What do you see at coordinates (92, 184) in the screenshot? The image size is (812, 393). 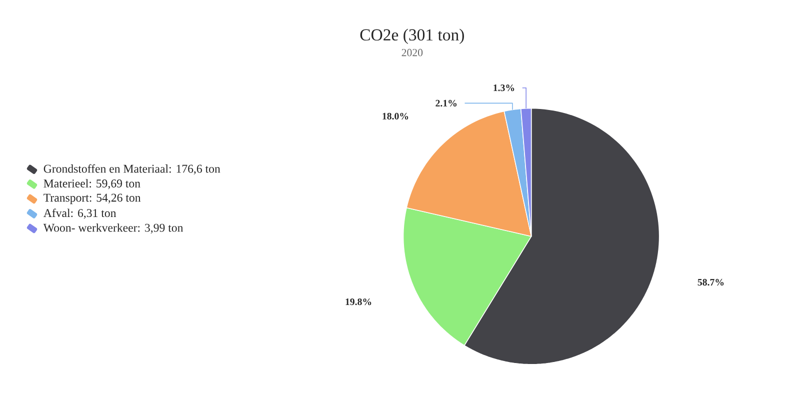 I see `legend-label: Materieel: 59,69 ton` at bounding box center [92, 184].